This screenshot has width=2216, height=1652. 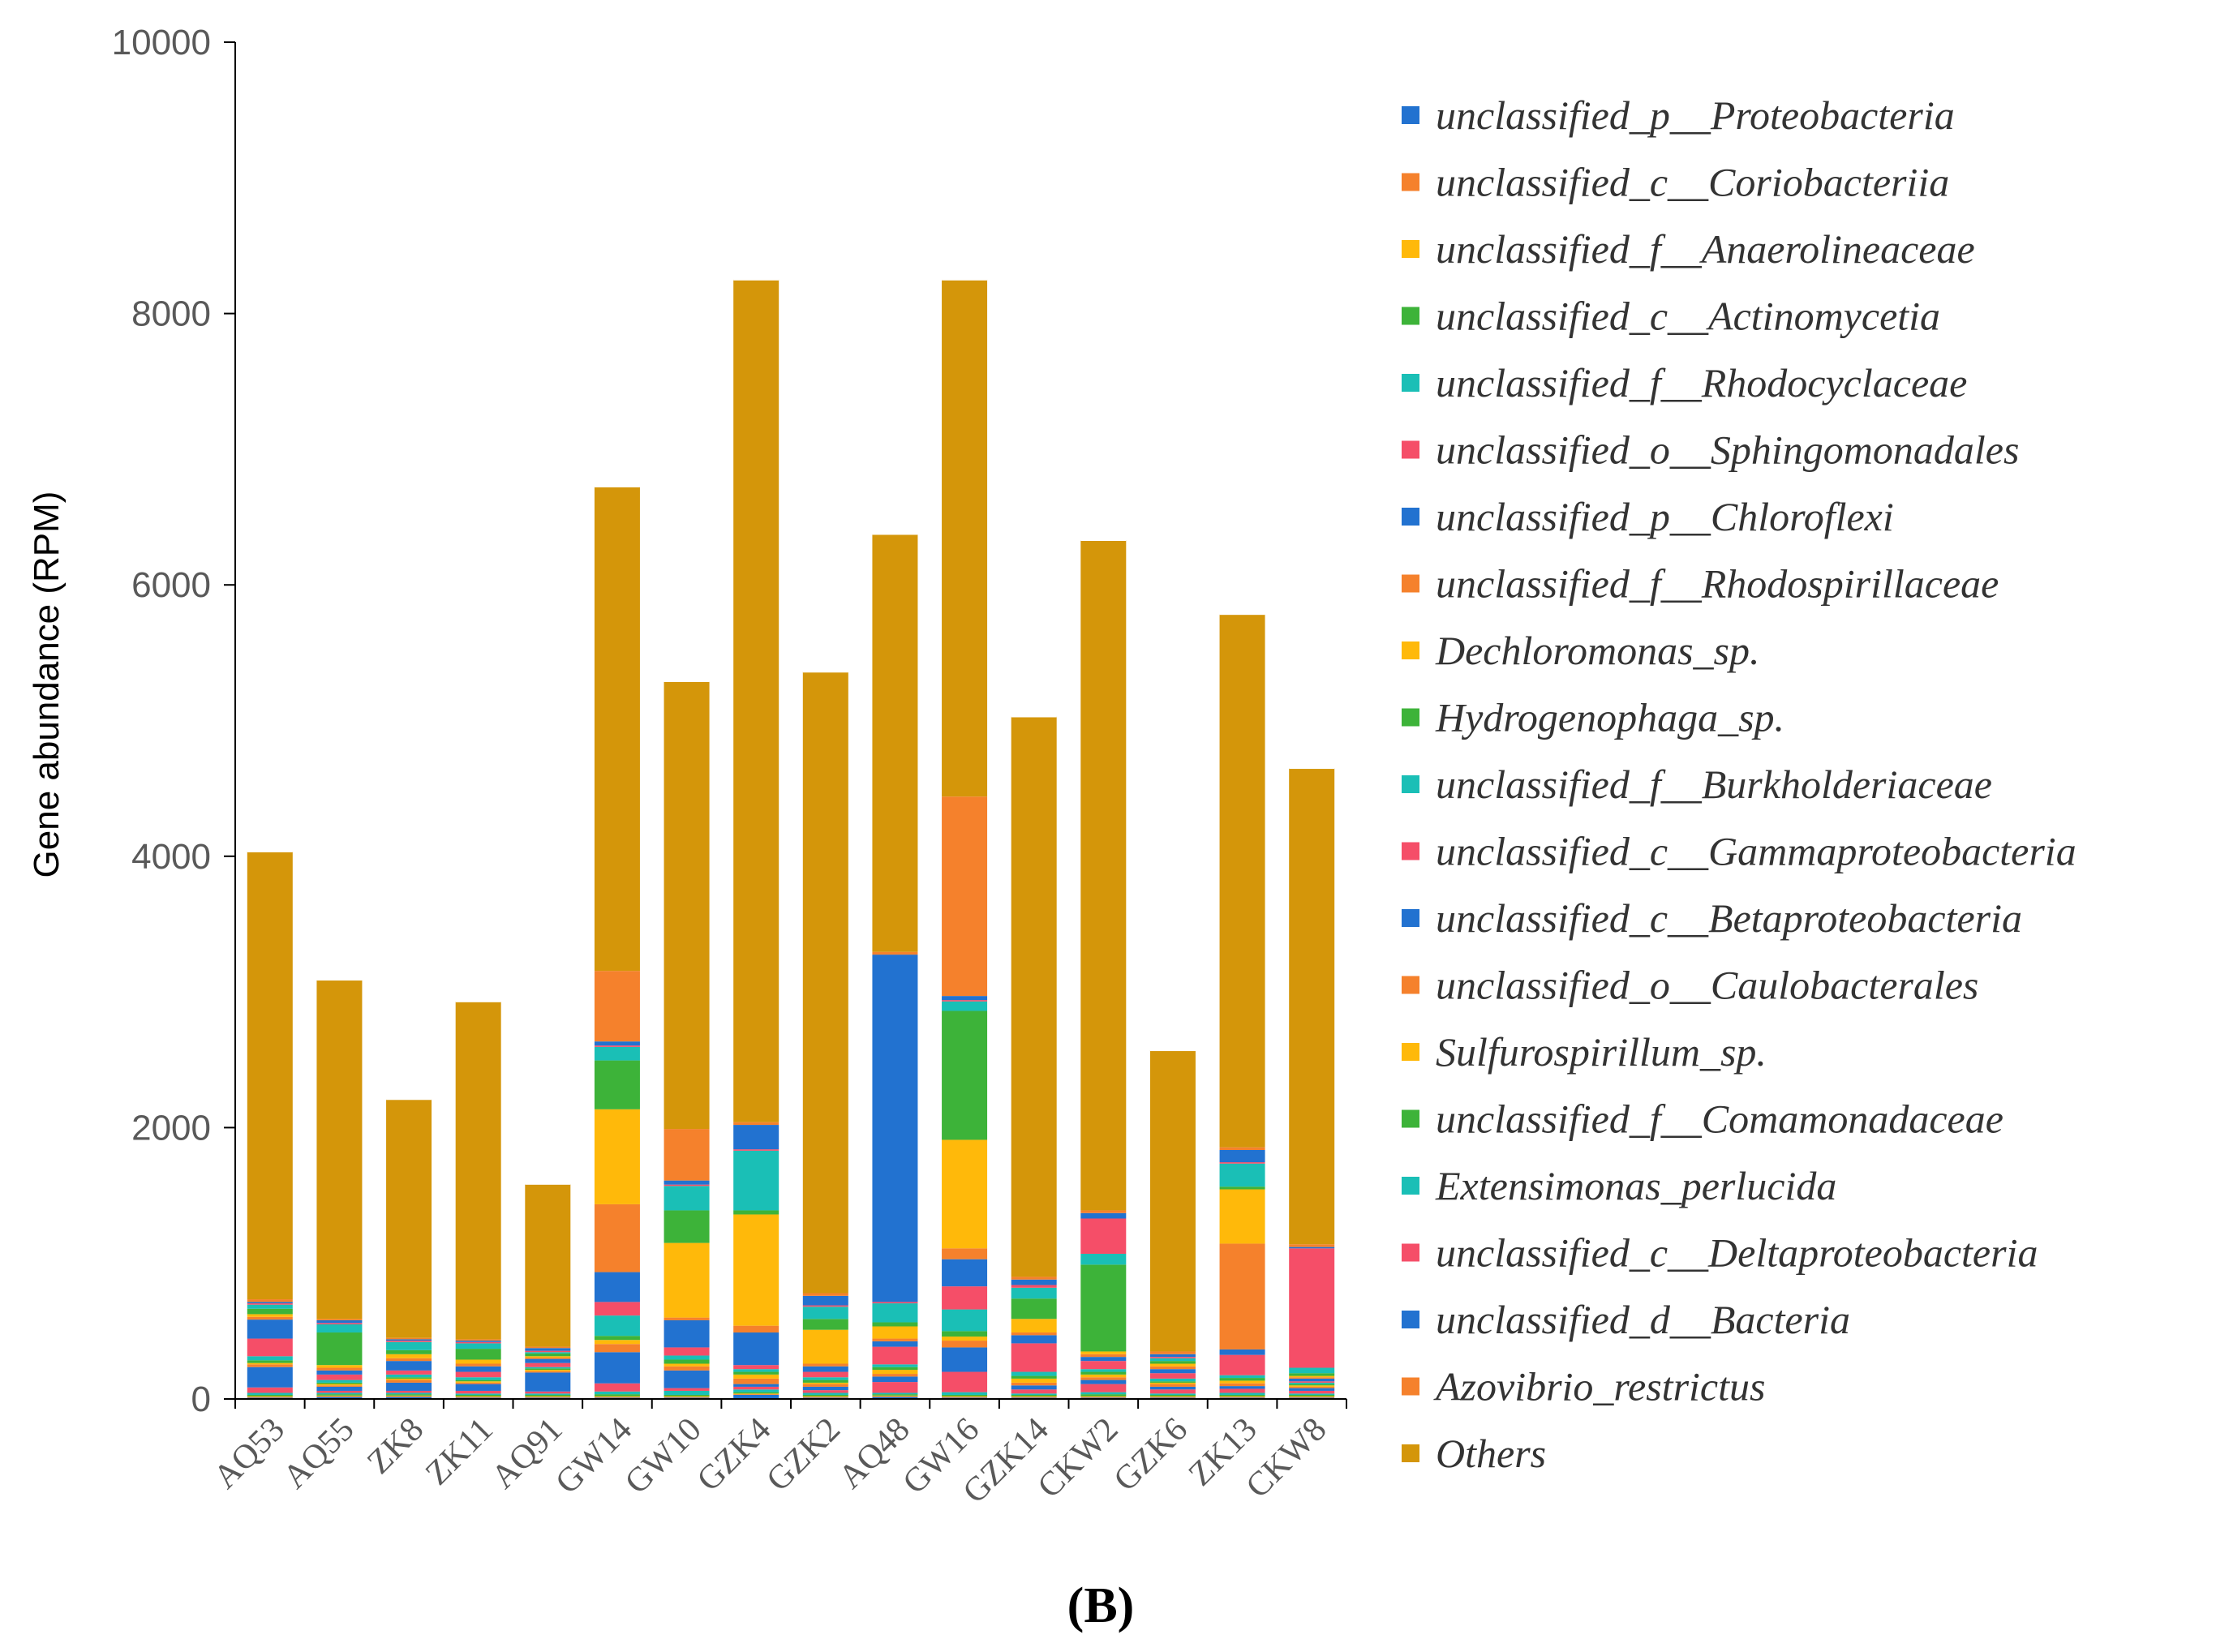 I want to click on x-tick-label-gw14: GW14, so click(x=593, y=1457).